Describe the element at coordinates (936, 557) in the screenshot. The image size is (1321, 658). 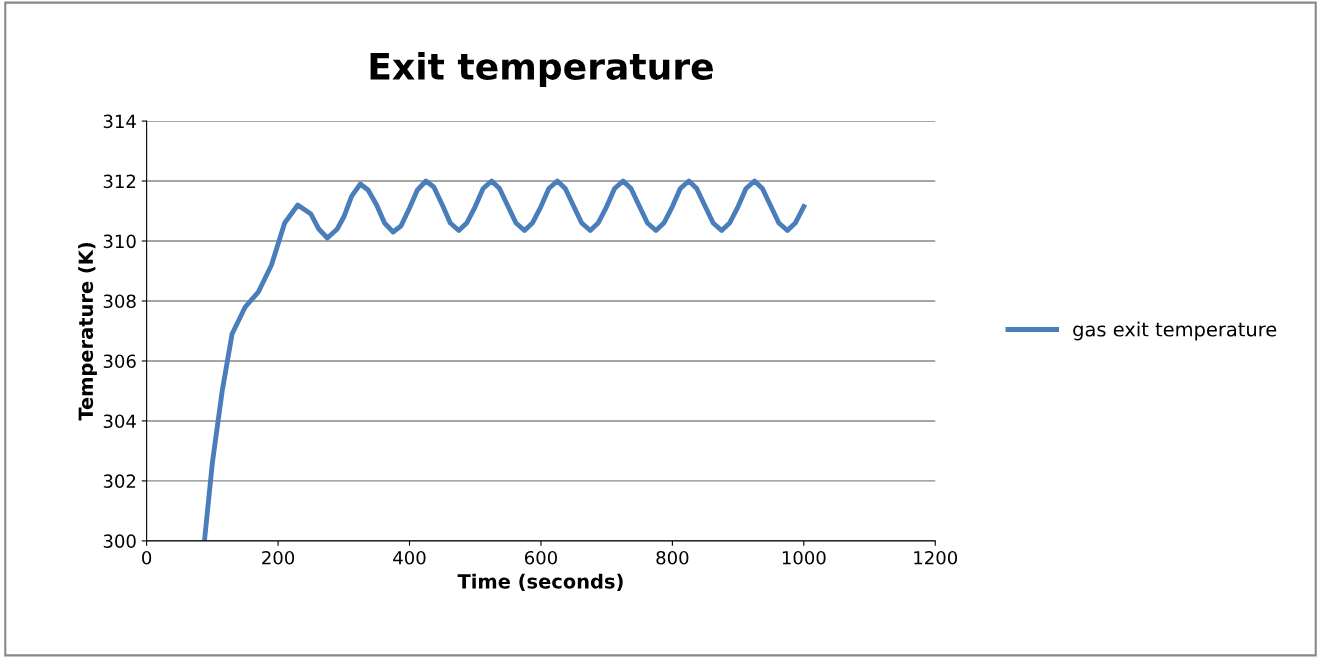
I see `x-tick-label: 1200` at that location.